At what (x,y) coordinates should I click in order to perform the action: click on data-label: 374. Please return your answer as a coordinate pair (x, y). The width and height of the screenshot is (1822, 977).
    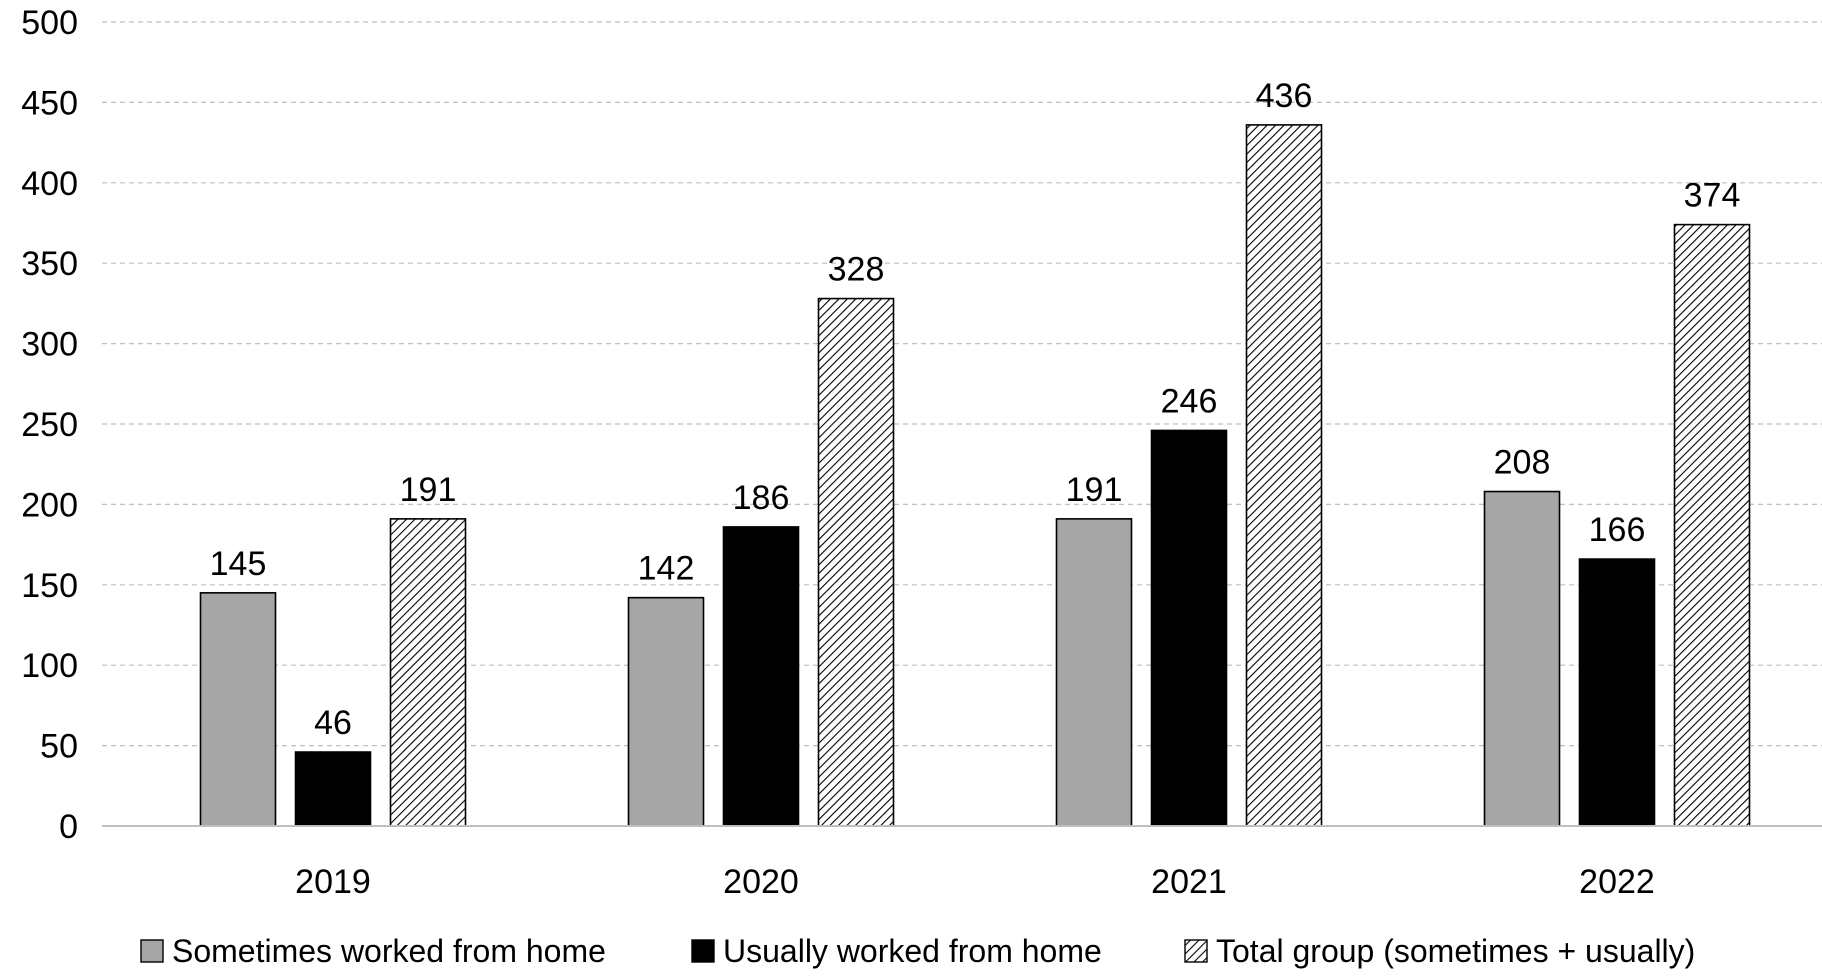
    Looking at the image, I should click on (1712, 196).